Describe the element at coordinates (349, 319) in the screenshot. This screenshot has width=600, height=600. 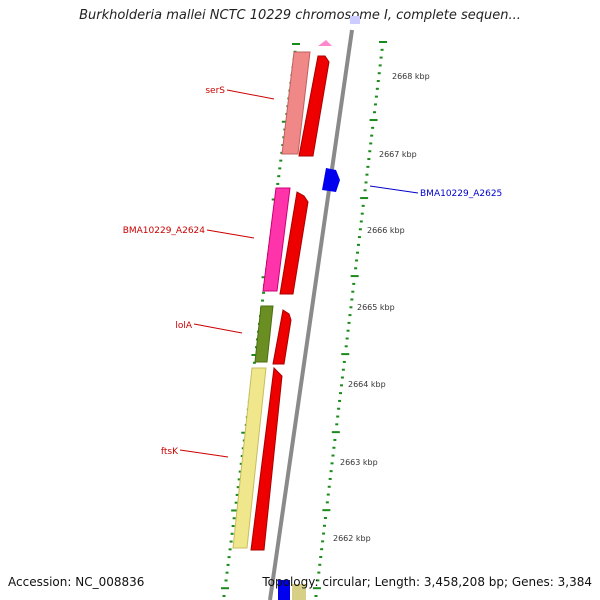
I see `tick-marks-right` at that location.